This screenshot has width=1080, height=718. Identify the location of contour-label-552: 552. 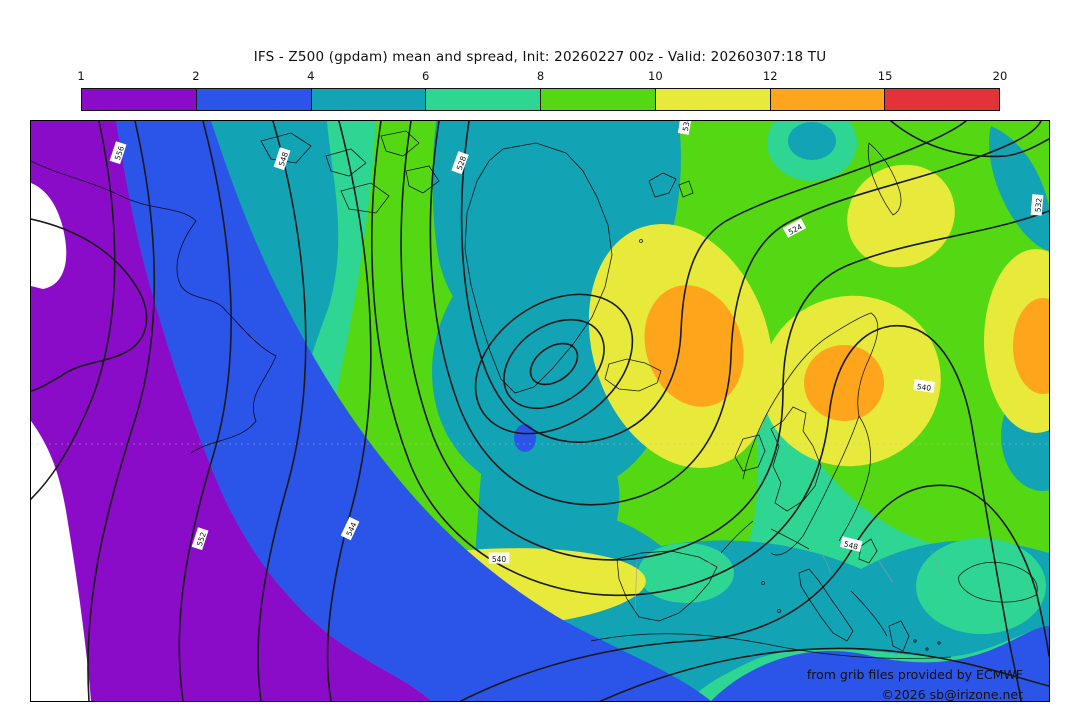
(200, 539).